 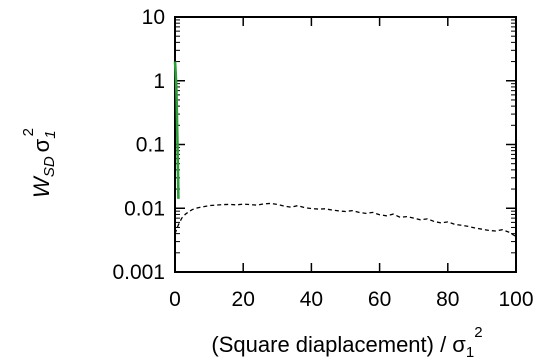 What do you see at coordinates (138, 272) in the screenshot?
I see `y-tick-label: 0.001` at bounding box center [138, 272].